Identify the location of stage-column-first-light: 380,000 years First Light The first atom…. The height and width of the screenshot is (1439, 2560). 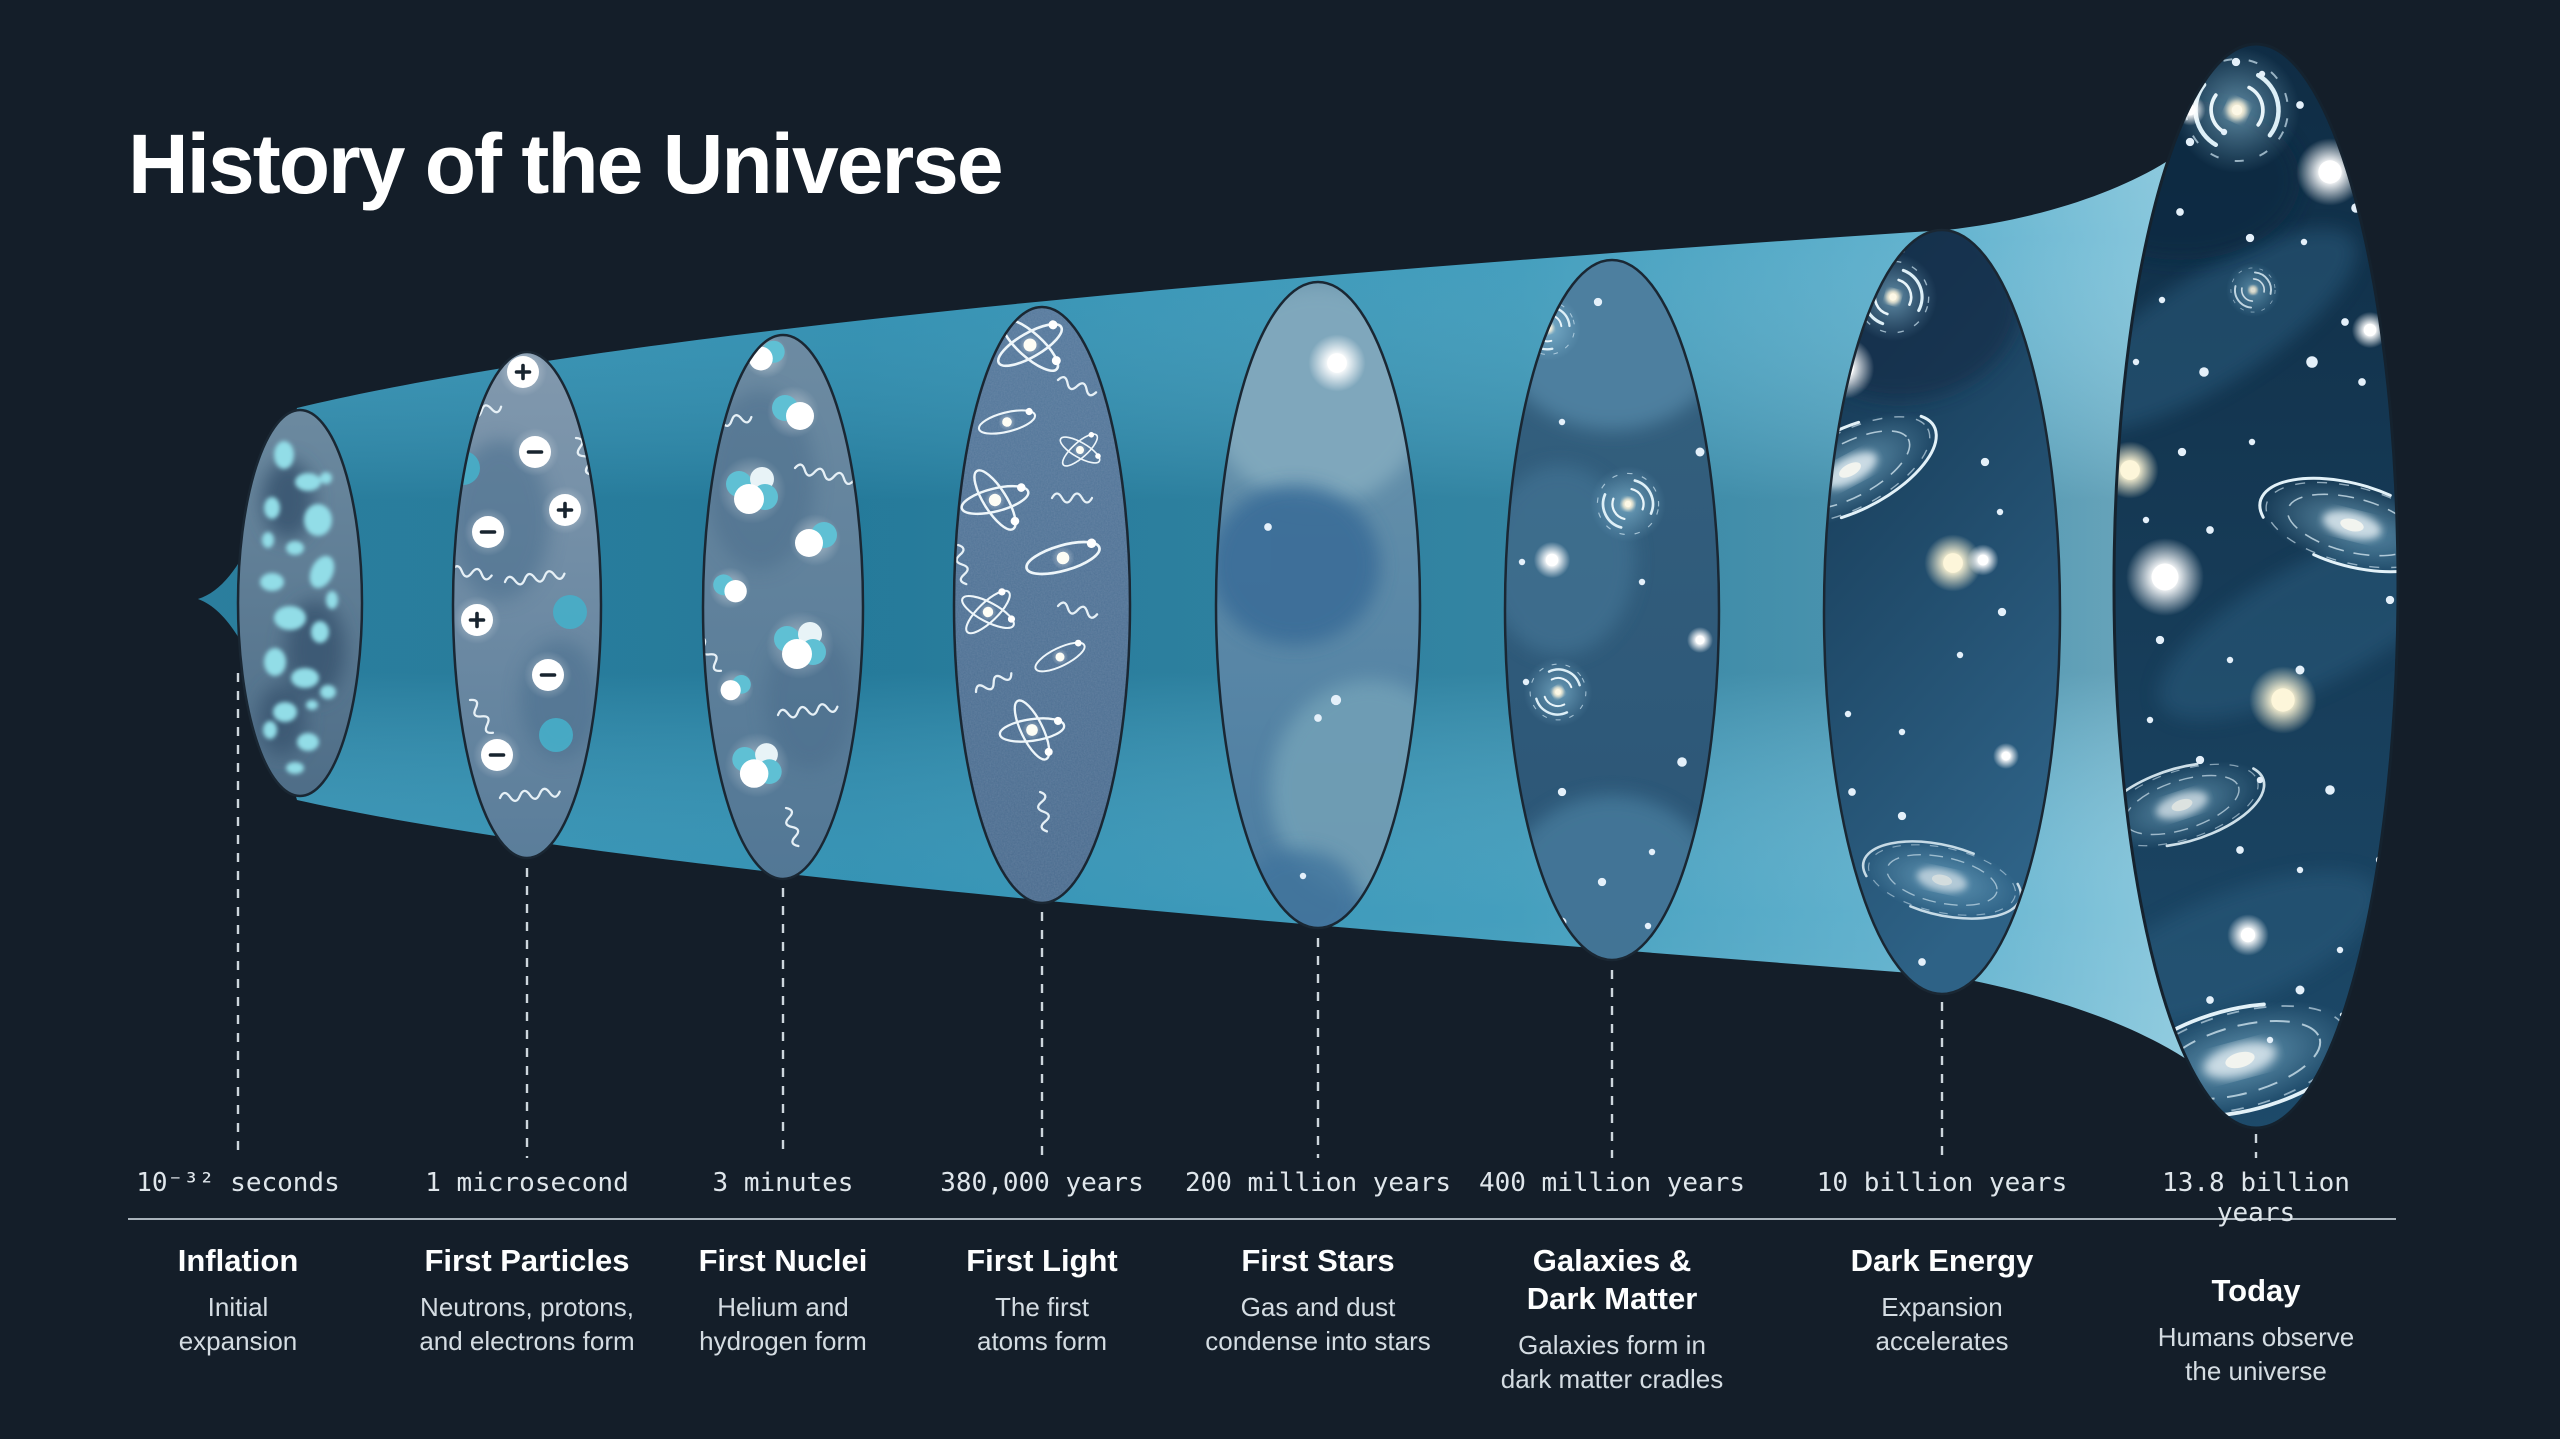
(1042, 1263).